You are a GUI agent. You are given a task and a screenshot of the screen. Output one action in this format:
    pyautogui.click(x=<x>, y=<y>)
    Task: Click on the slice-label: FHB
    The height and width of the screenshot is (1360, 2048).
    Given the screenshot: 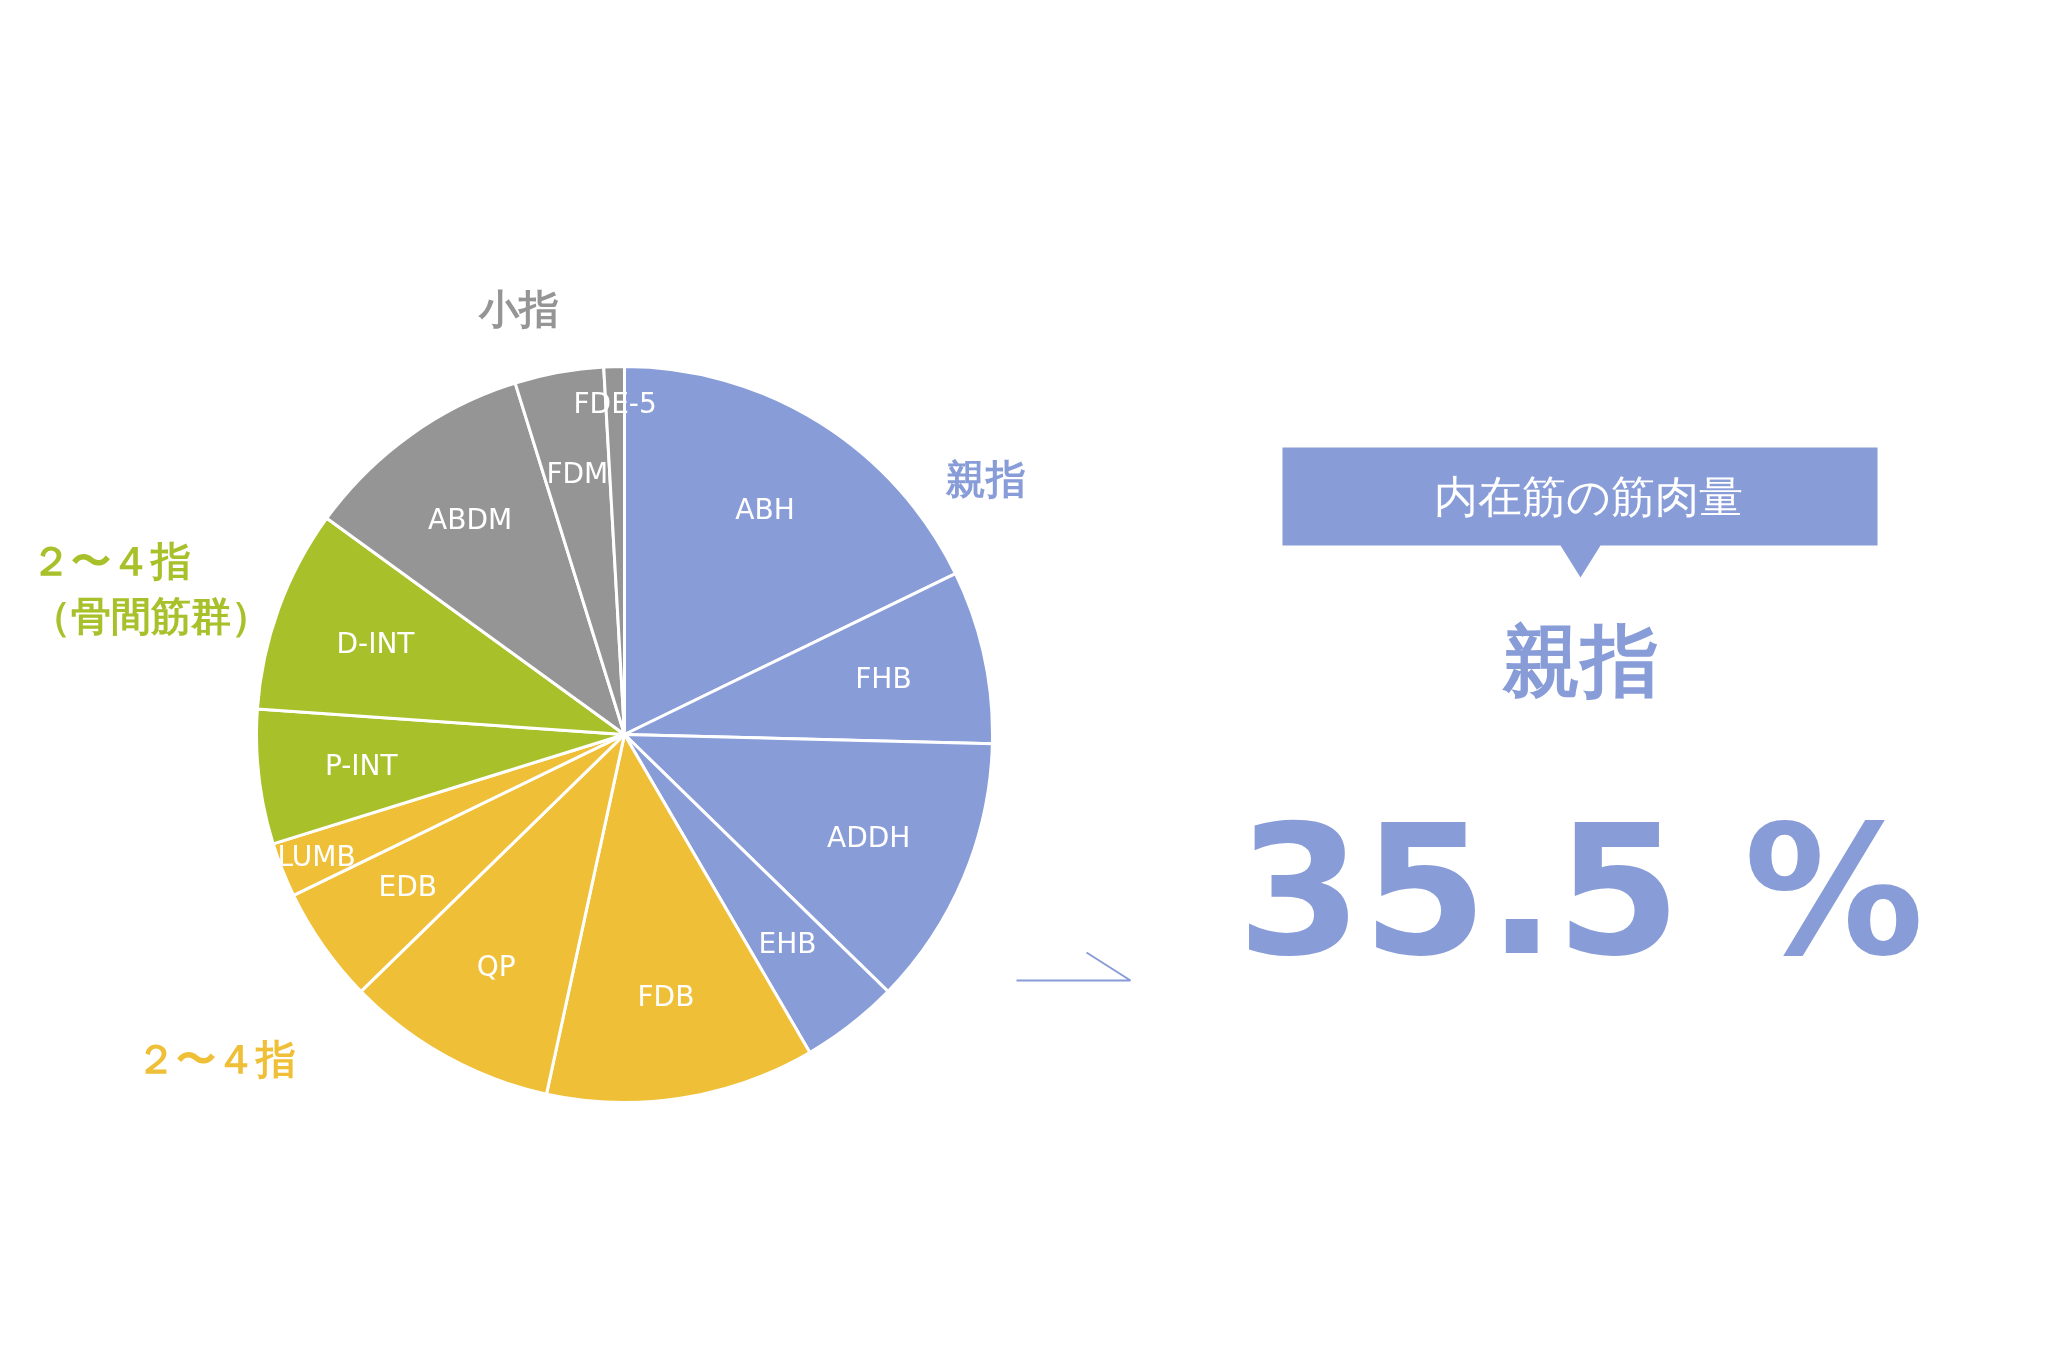 What is the action you would take?
    pyautogui.click(x=883, y=678)
    